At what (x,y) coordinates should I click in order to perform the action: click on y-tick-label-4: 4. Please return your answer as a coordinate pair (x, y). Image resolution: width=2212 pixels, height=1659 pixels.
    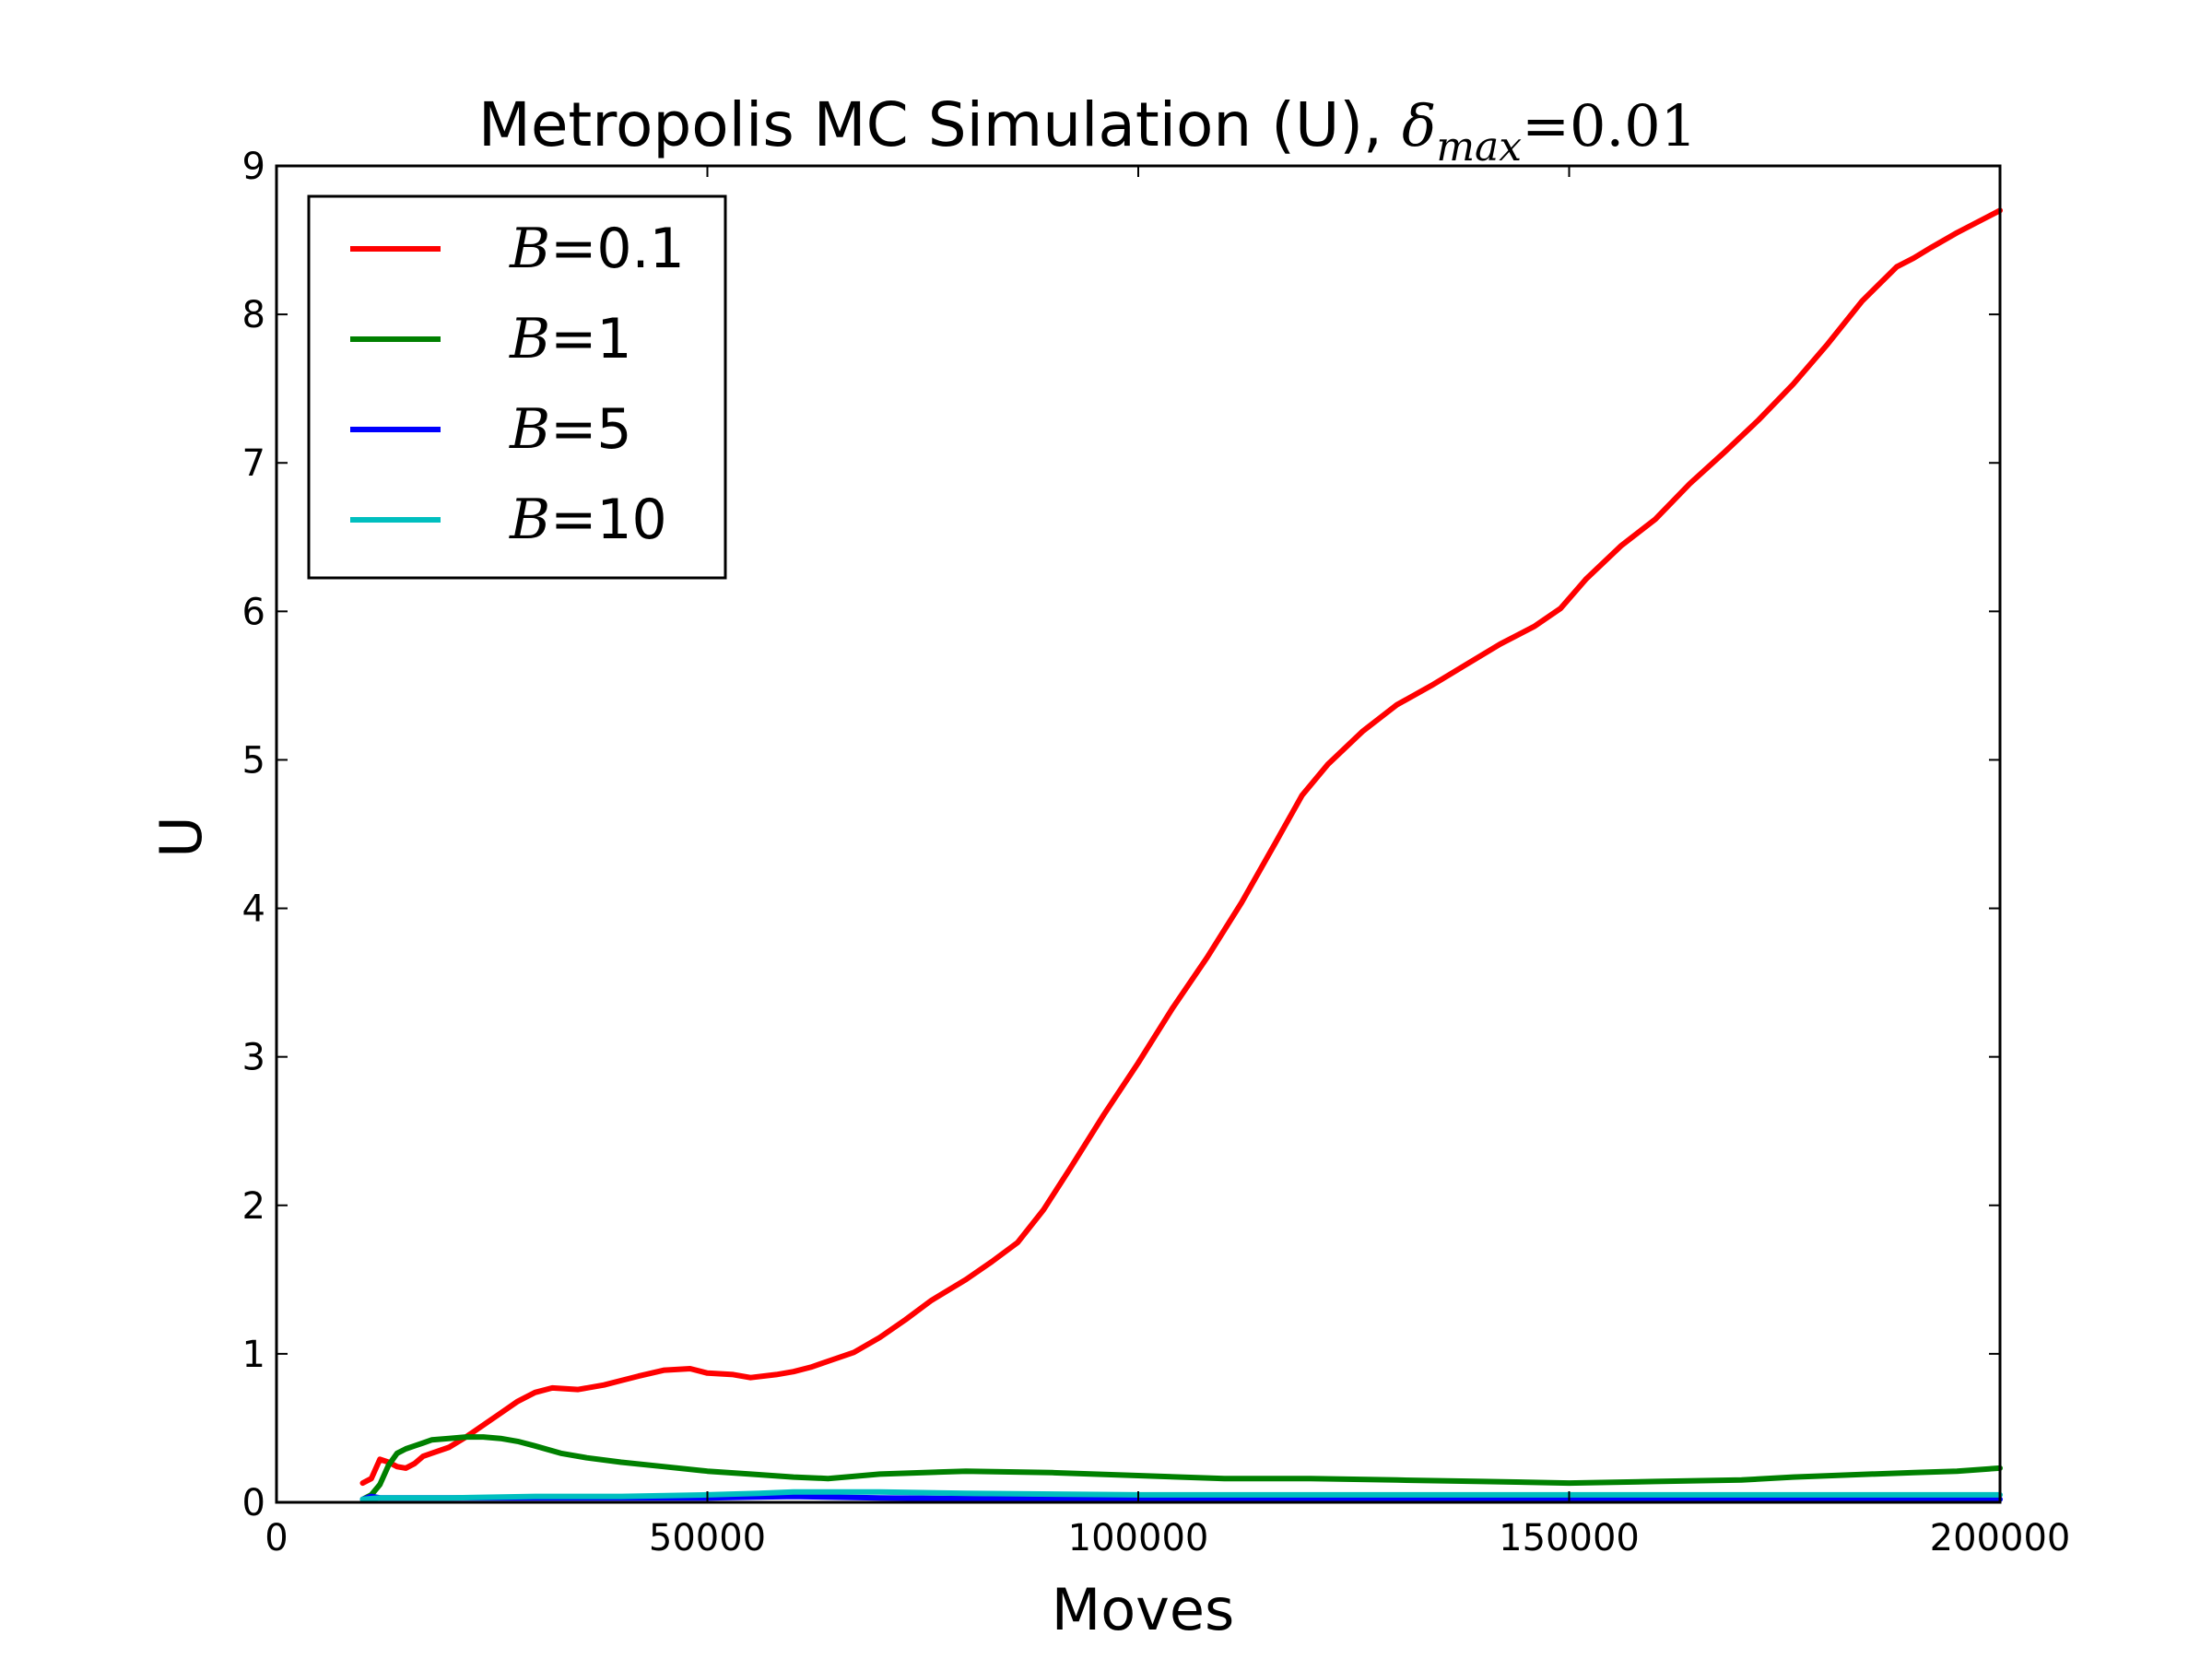
    Looking at the image, I should click on (253, 909).